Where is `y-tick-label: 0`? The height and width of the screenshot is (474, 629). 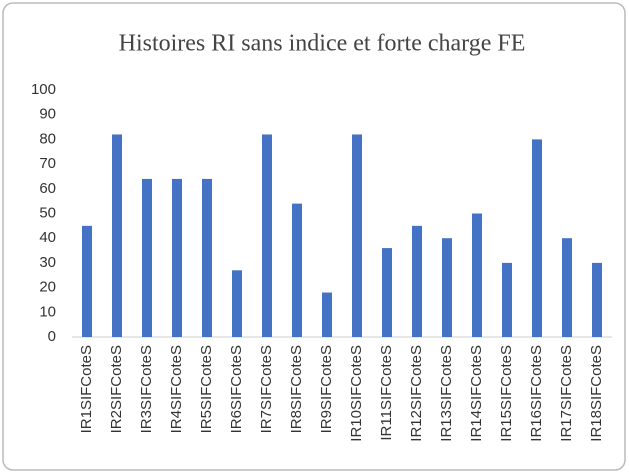 y-tick-label: 0 is located at coordinates (52, 336).